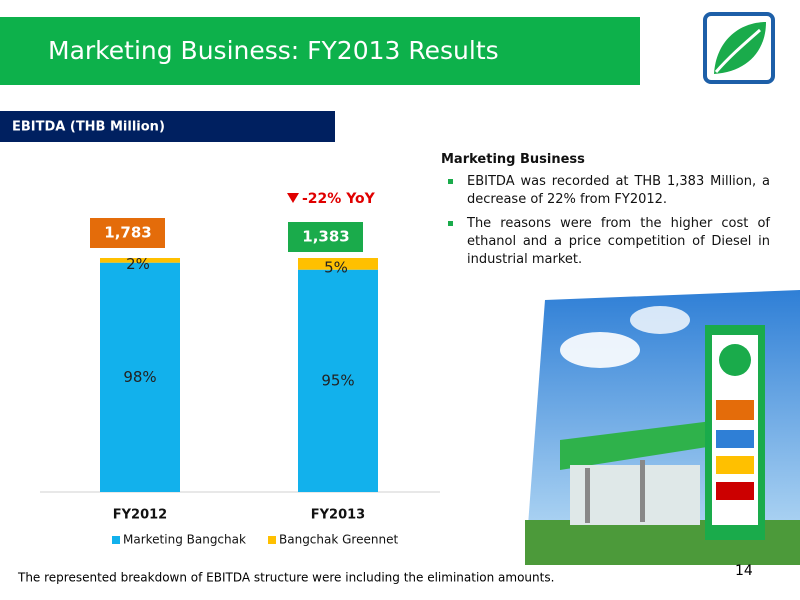 The image size is (800, 600). I want to click on legend-label: Bangchak Greennet, so click(338, 540).